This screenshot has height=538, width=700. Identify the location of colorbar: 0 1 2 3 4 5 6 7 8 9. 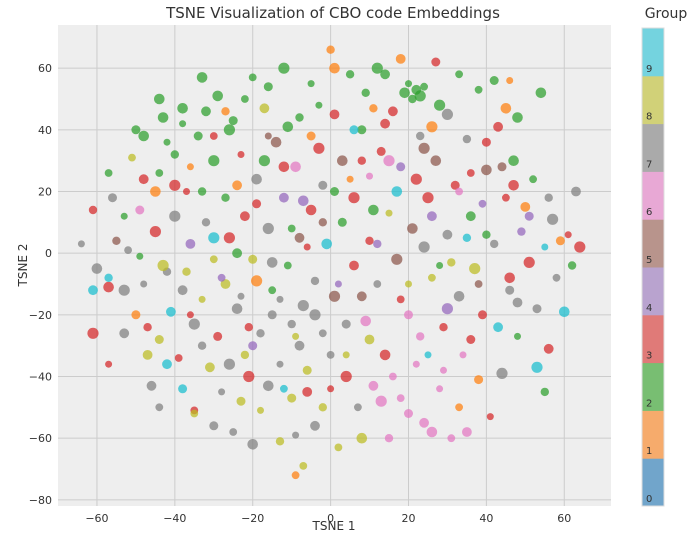
(653, 267).